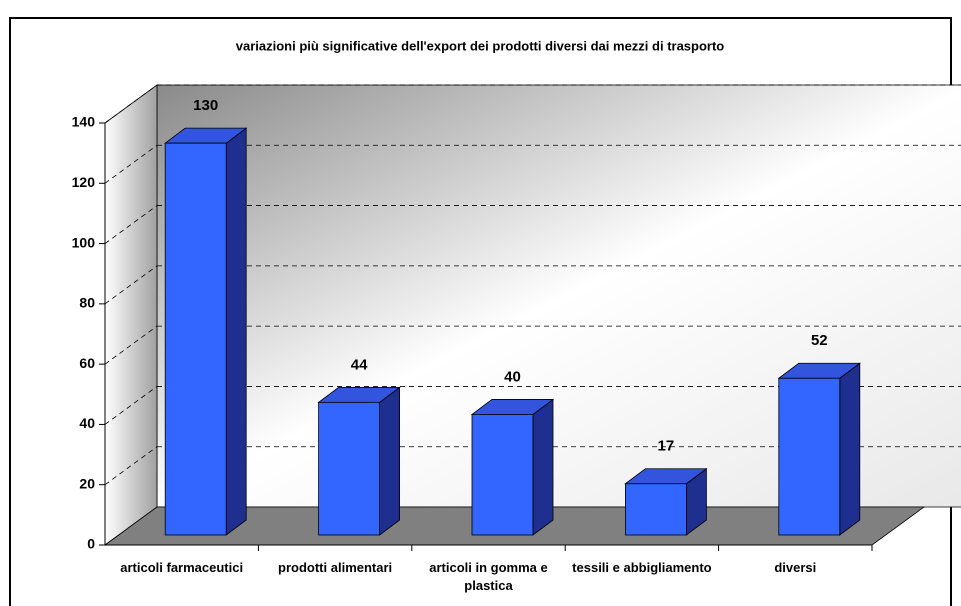  What do you see at coordinates (182, 567) in the screenshot?
I see `x-tick-label: articoli farmaceutici` at bounding box center [182, 567].